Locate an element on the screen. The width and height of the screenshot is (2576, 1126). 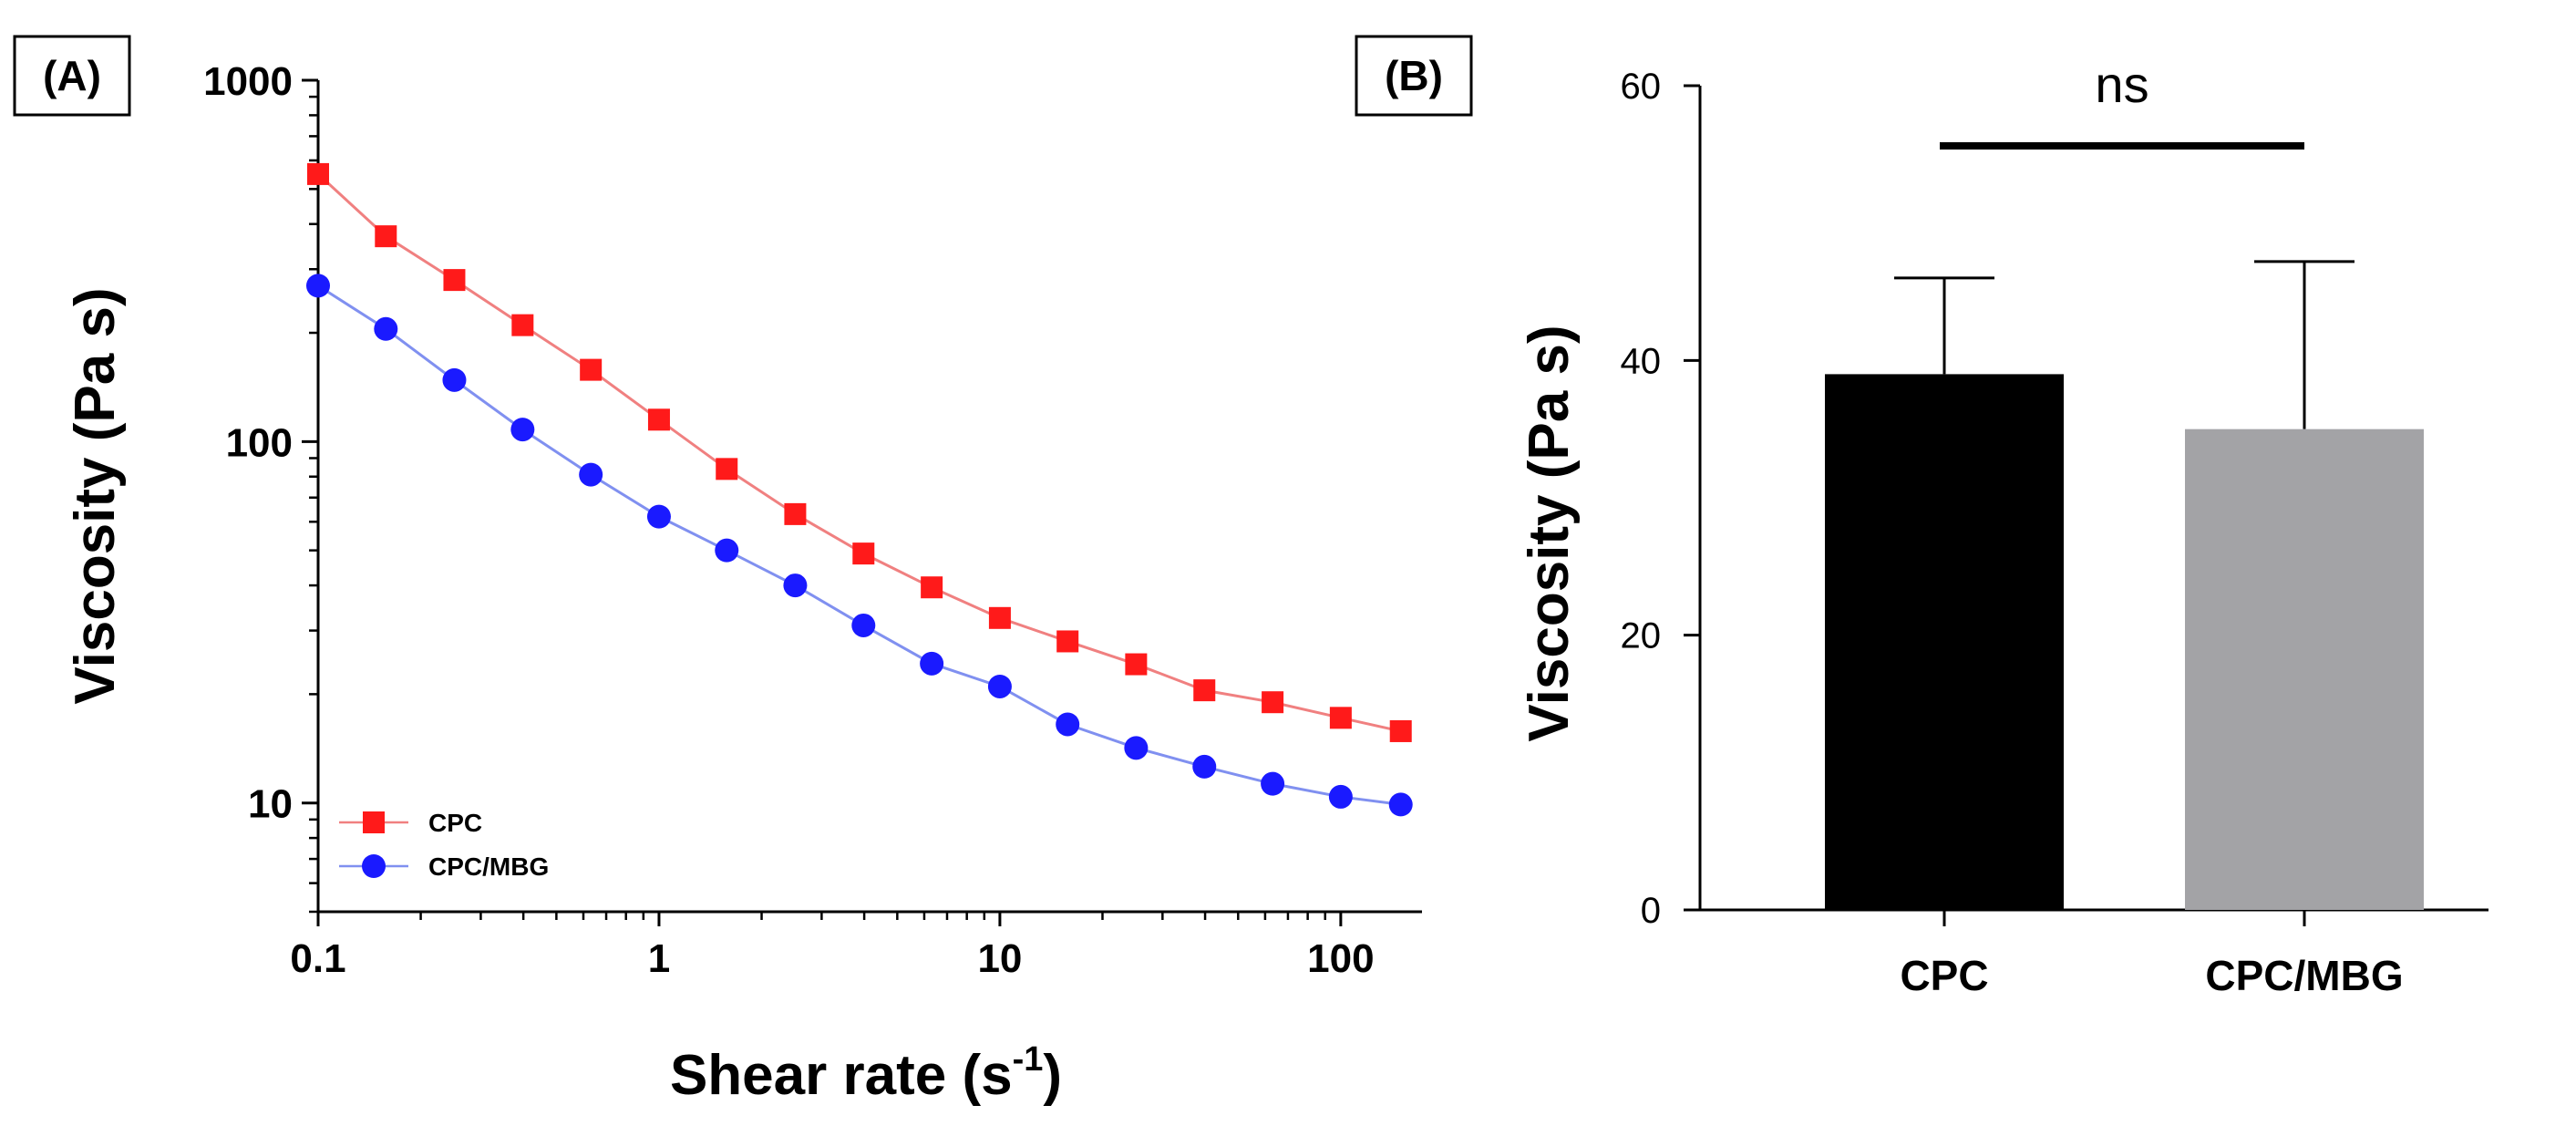
panel-a-y-ticks: 10 100 1000 is located at coordinates (260, 487).